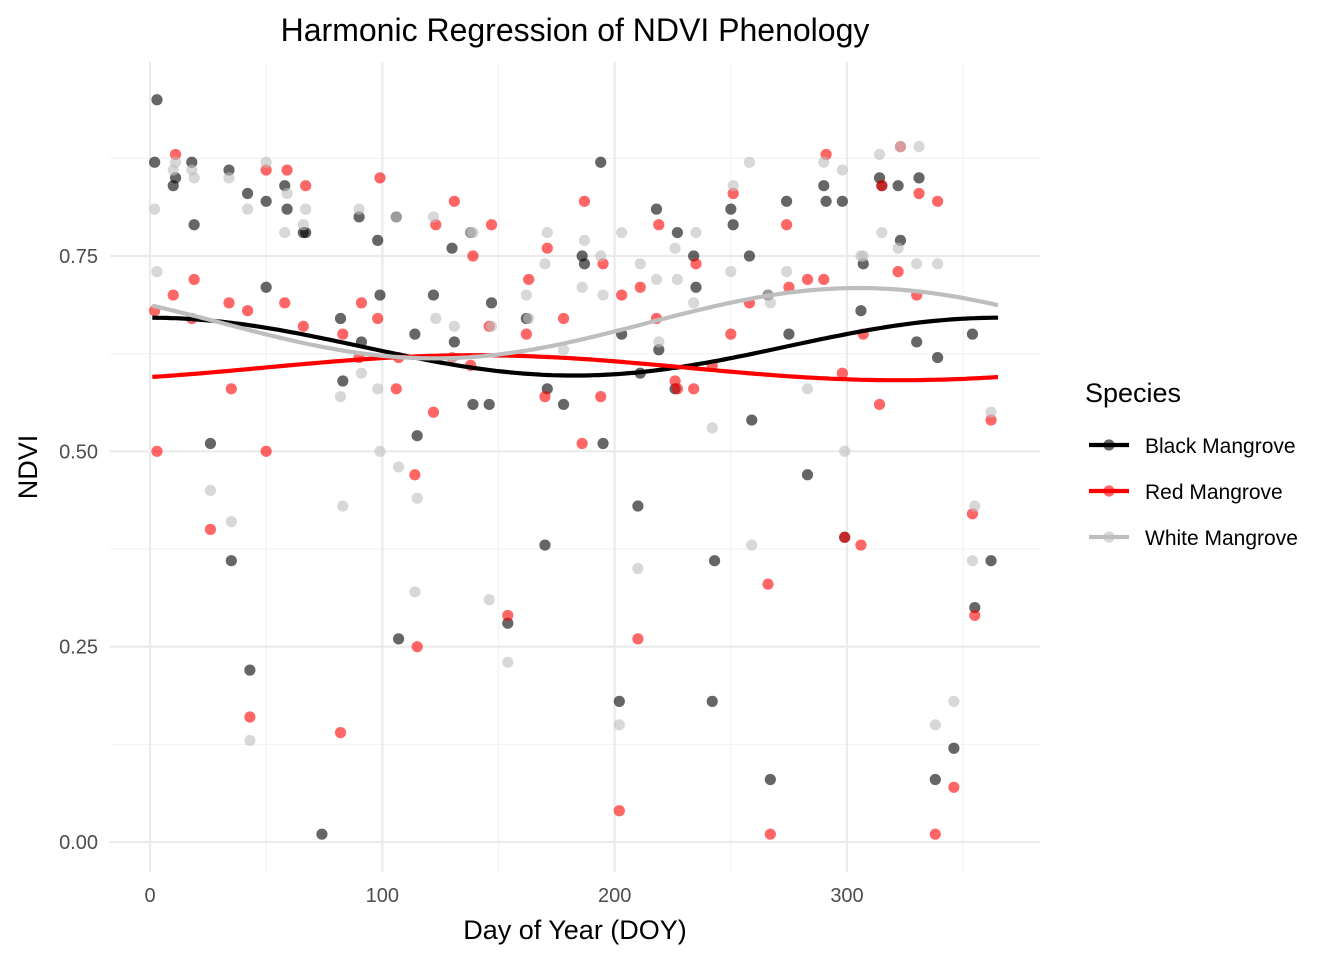 This screenshot has height=960, width=1344. Describe the element at coordinates (28, 467) in the screenshot. I see `y-axis-title: NDVI` at that location.